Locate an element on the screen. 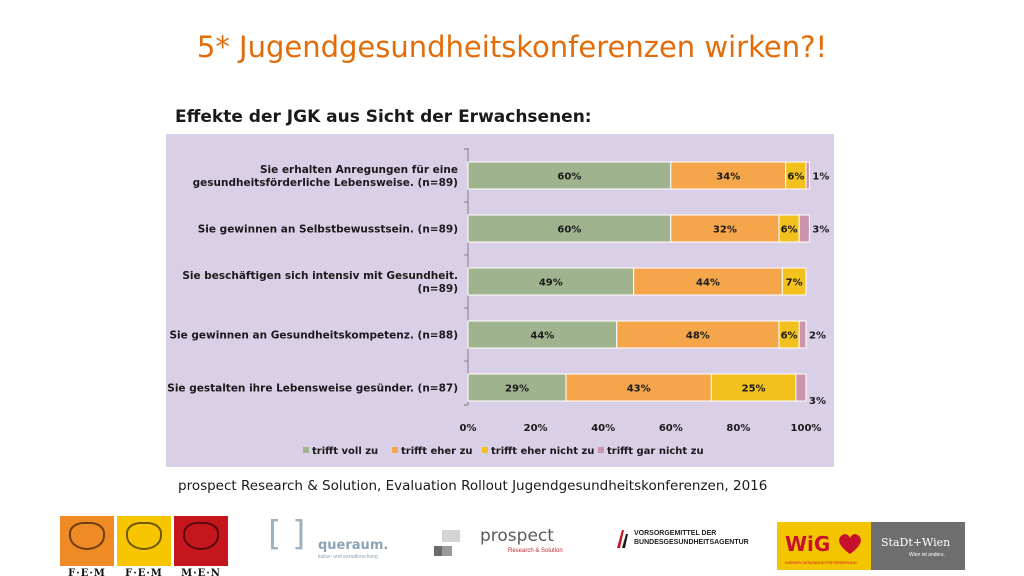  x-tick-label: 0% is located at coordinates (468, 428).